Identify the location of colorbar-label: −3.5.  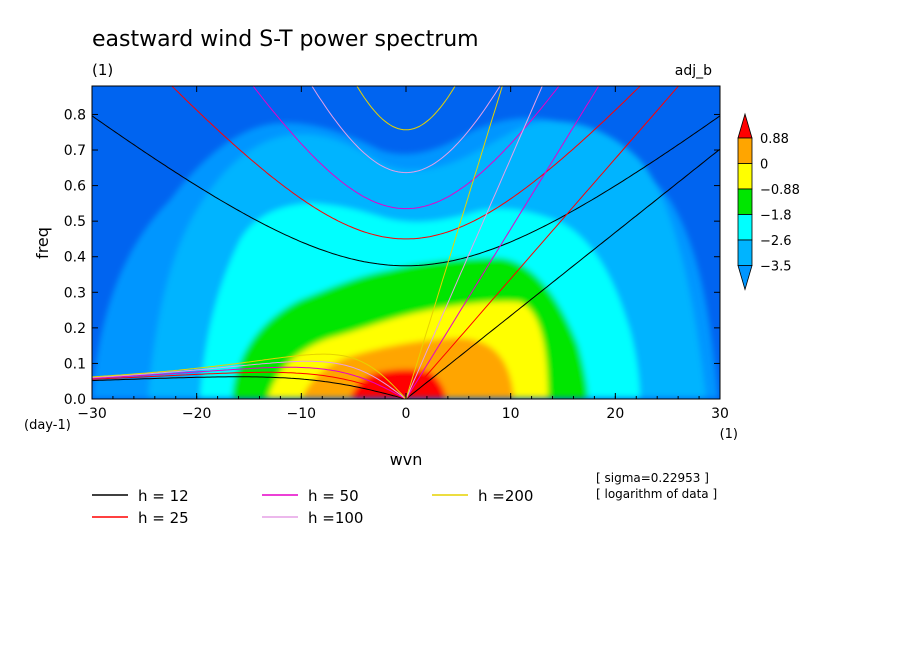
(776, 267).